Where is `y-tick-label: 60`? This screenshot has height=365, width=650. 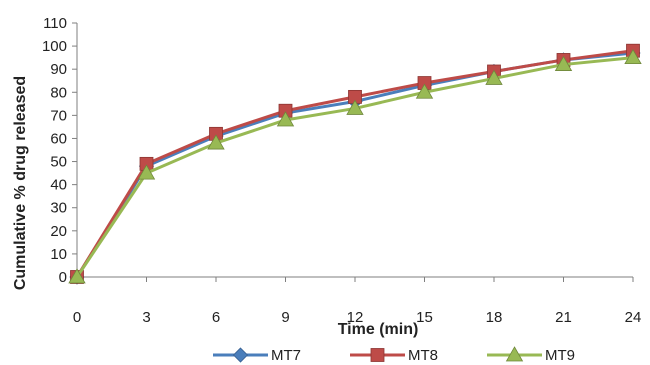 y-tick-label: 60 is located at coordinates (58, 138).